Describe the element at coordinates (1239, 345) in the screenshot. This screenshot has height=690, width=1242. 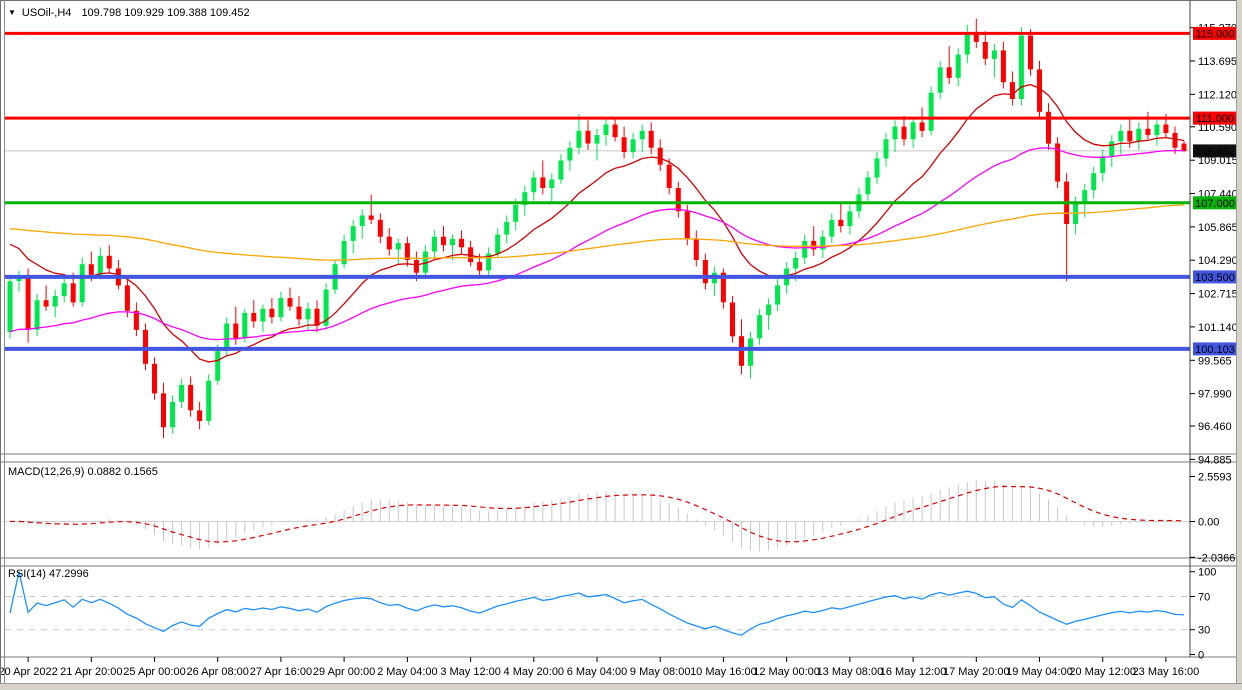
I see `frame-right-band` at that location.